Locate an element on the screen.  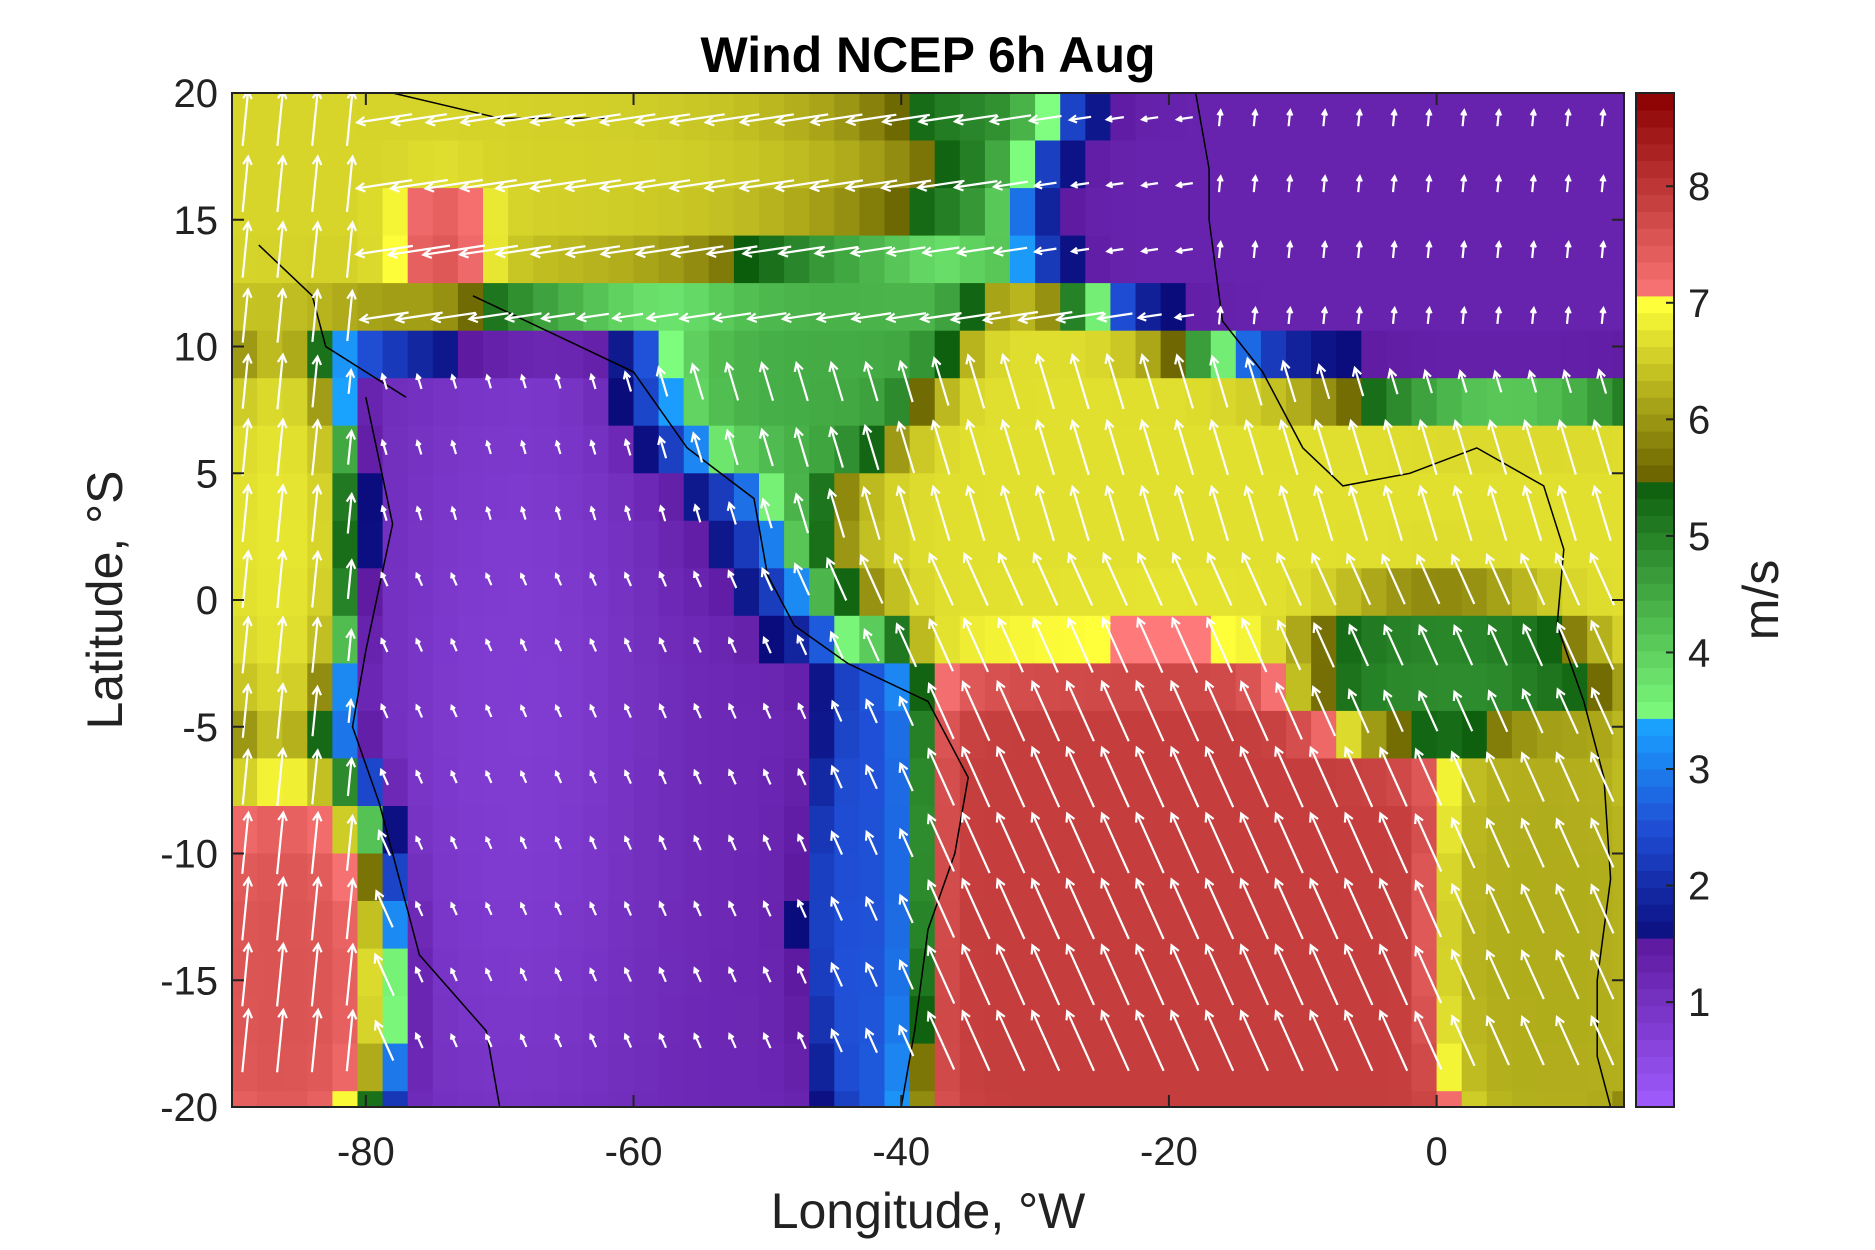
colorbar-tick-label: 3 is located at coordinates (1699, 770).